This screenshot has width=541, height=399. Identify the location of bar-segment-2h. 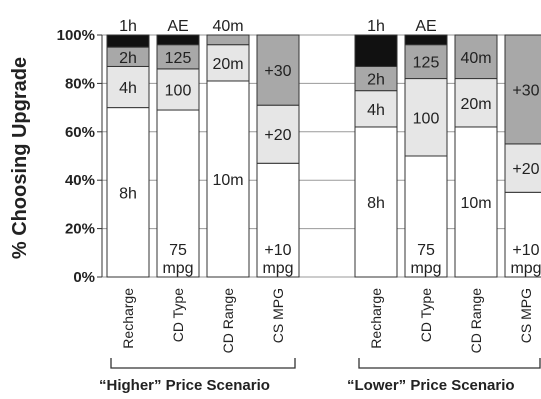
(376, 78).